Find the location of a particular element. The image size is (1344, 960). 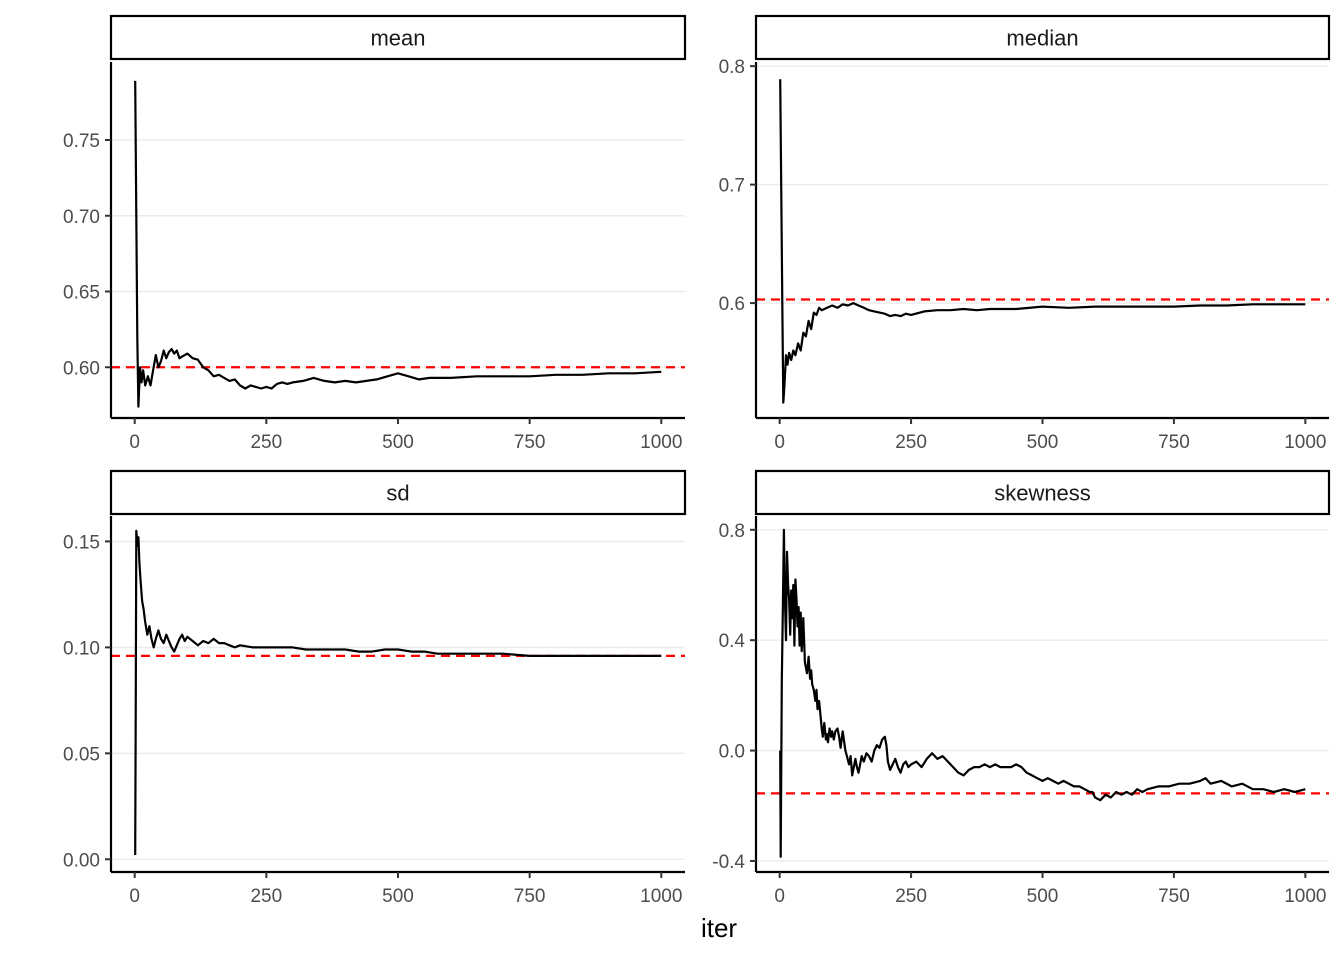

y-tick-label: 0.05 is located at coordinates (81, 754).